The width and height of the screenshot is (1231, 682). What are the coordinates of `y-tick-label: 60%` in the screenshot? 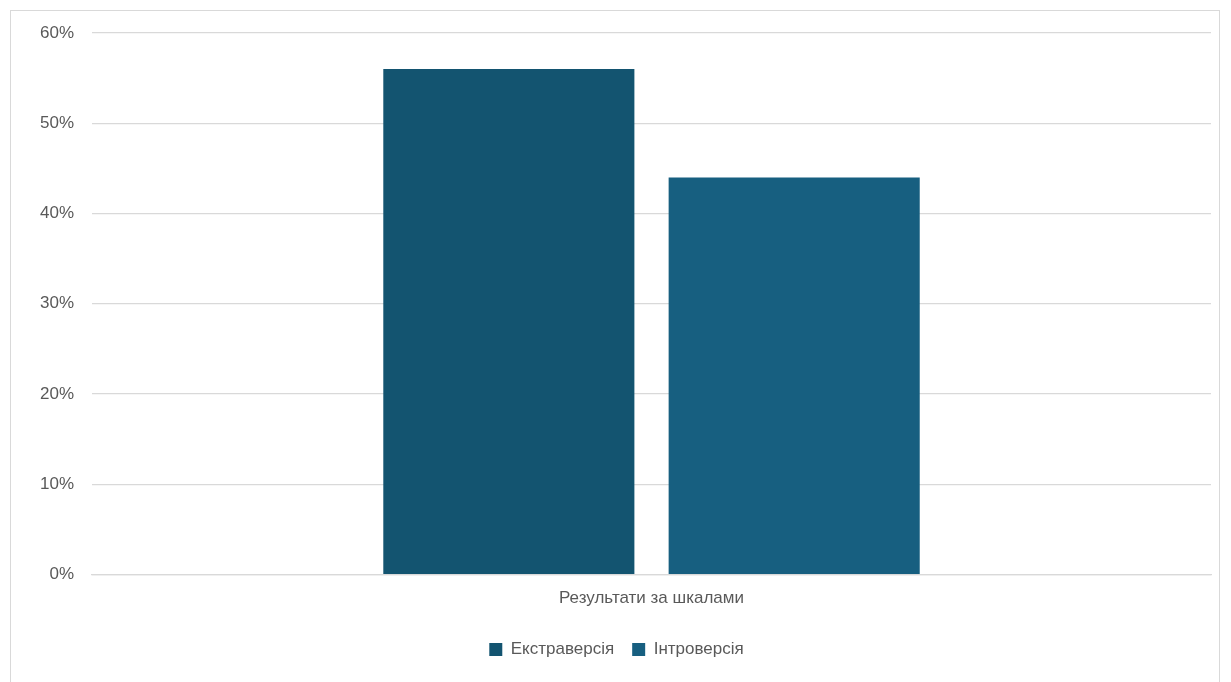 It's located at (57, 32).